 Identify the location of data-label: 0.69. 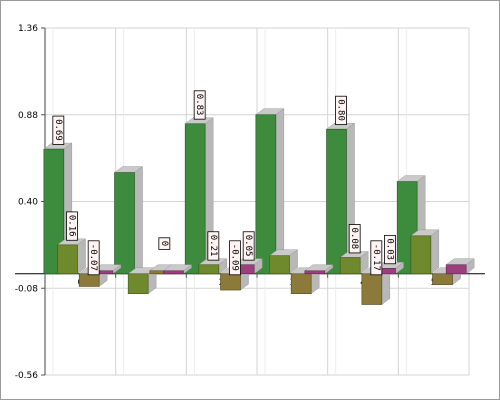
(58, 130).